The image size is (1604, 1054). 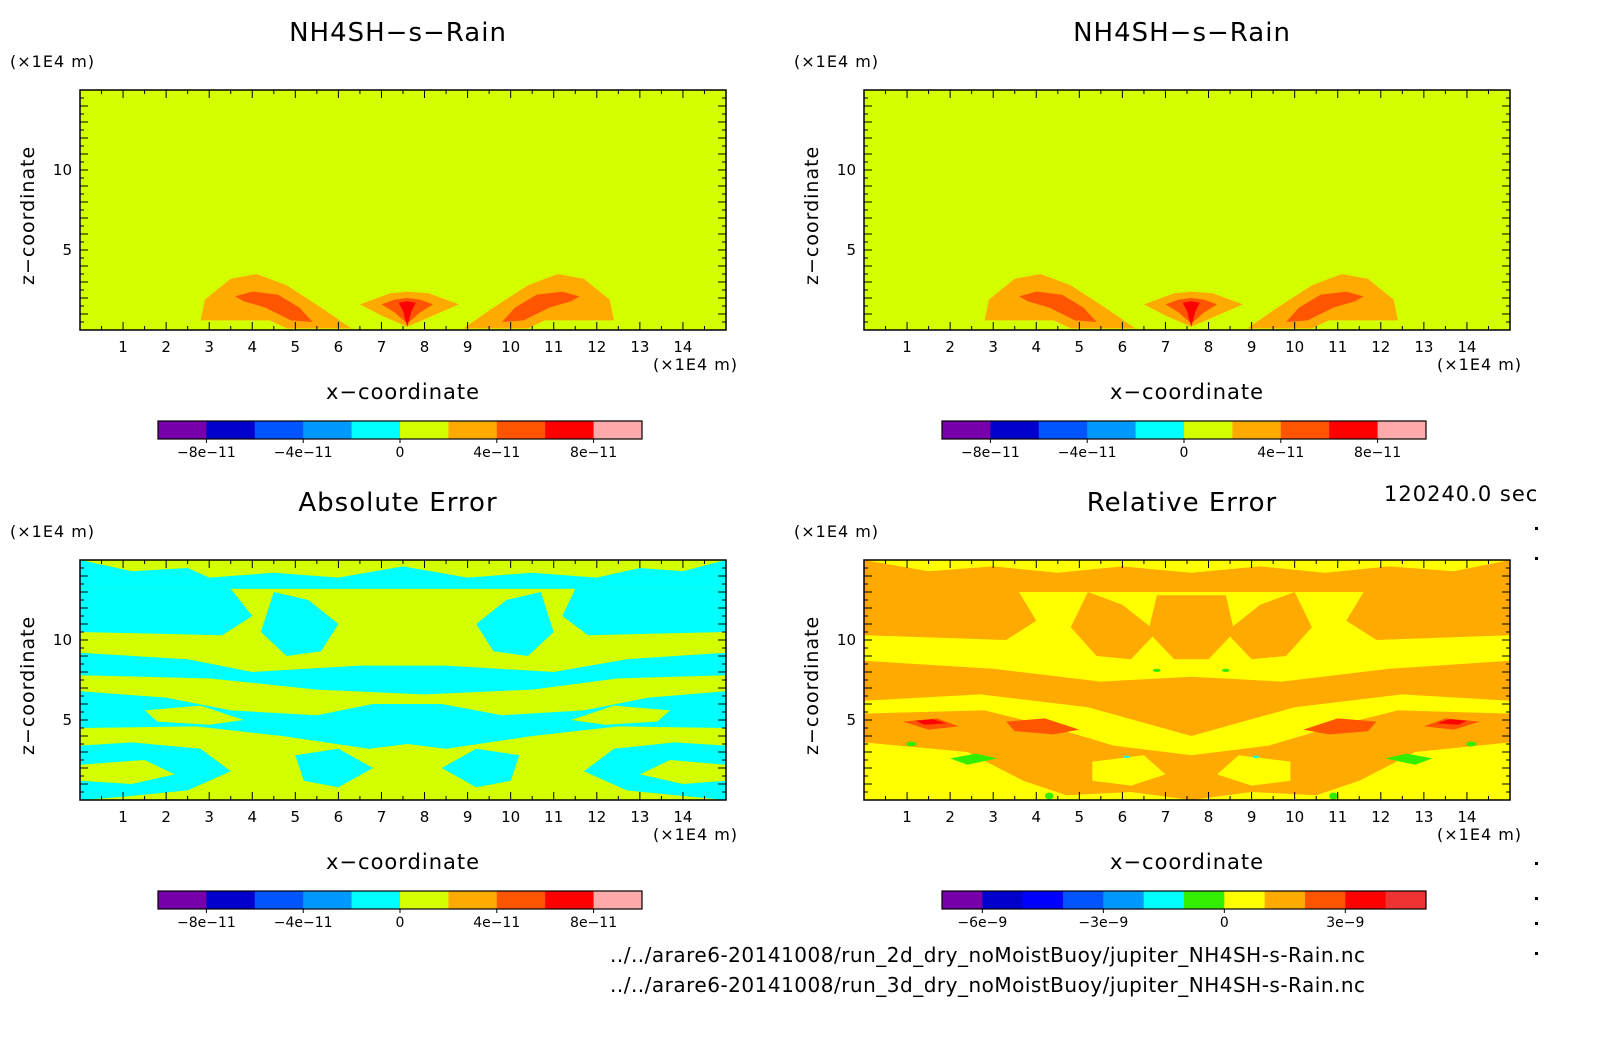 I want to click on x-tick-label: 8, so click(x=1209, y=347).